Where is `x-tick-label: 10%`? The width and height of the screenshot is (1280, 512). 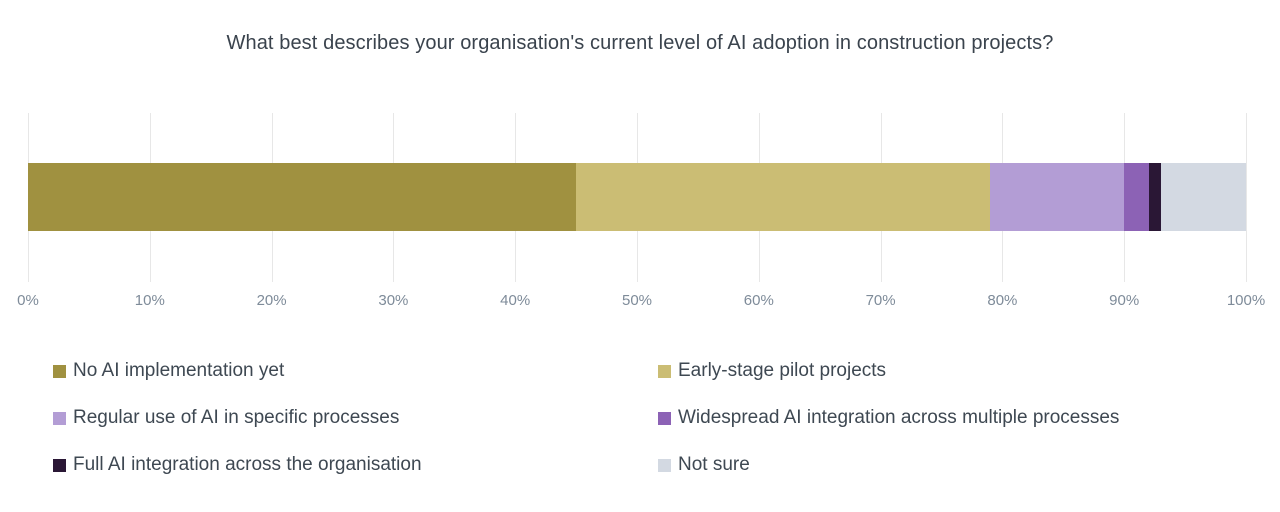 x-tick-label: 10% is located at coordinates (149, 300).